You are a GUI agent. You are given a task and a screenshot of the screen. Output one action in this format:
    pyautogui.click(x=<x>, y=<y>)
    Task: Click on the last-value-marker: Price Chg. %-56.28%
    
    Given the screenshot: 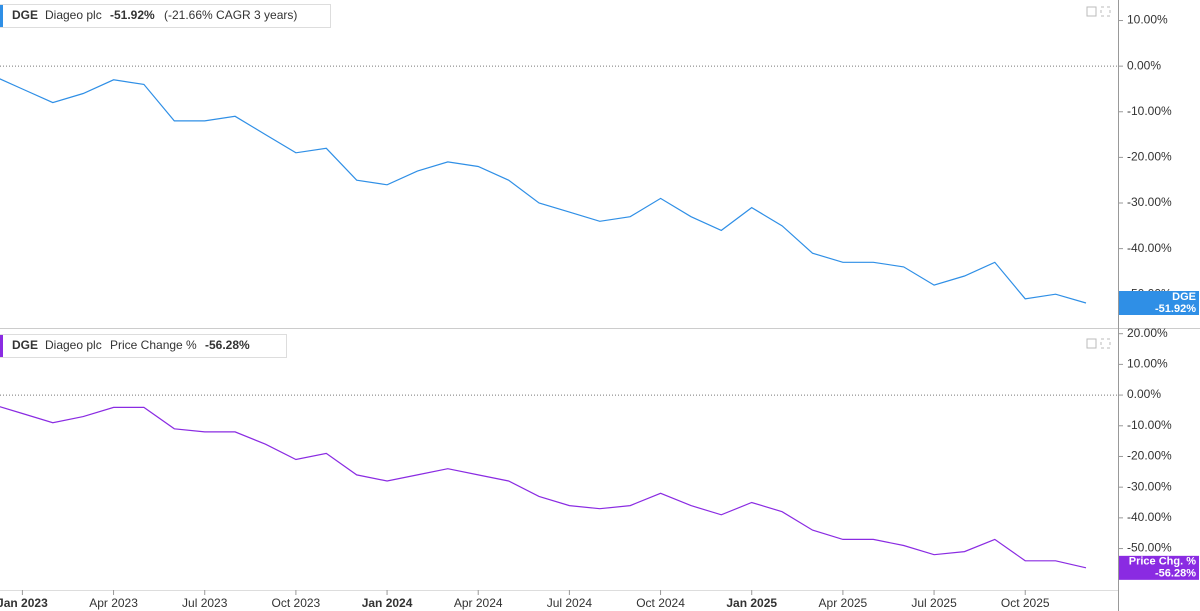 What is the action you would take?
    pyautogui.click(x=1159, y=568)
    